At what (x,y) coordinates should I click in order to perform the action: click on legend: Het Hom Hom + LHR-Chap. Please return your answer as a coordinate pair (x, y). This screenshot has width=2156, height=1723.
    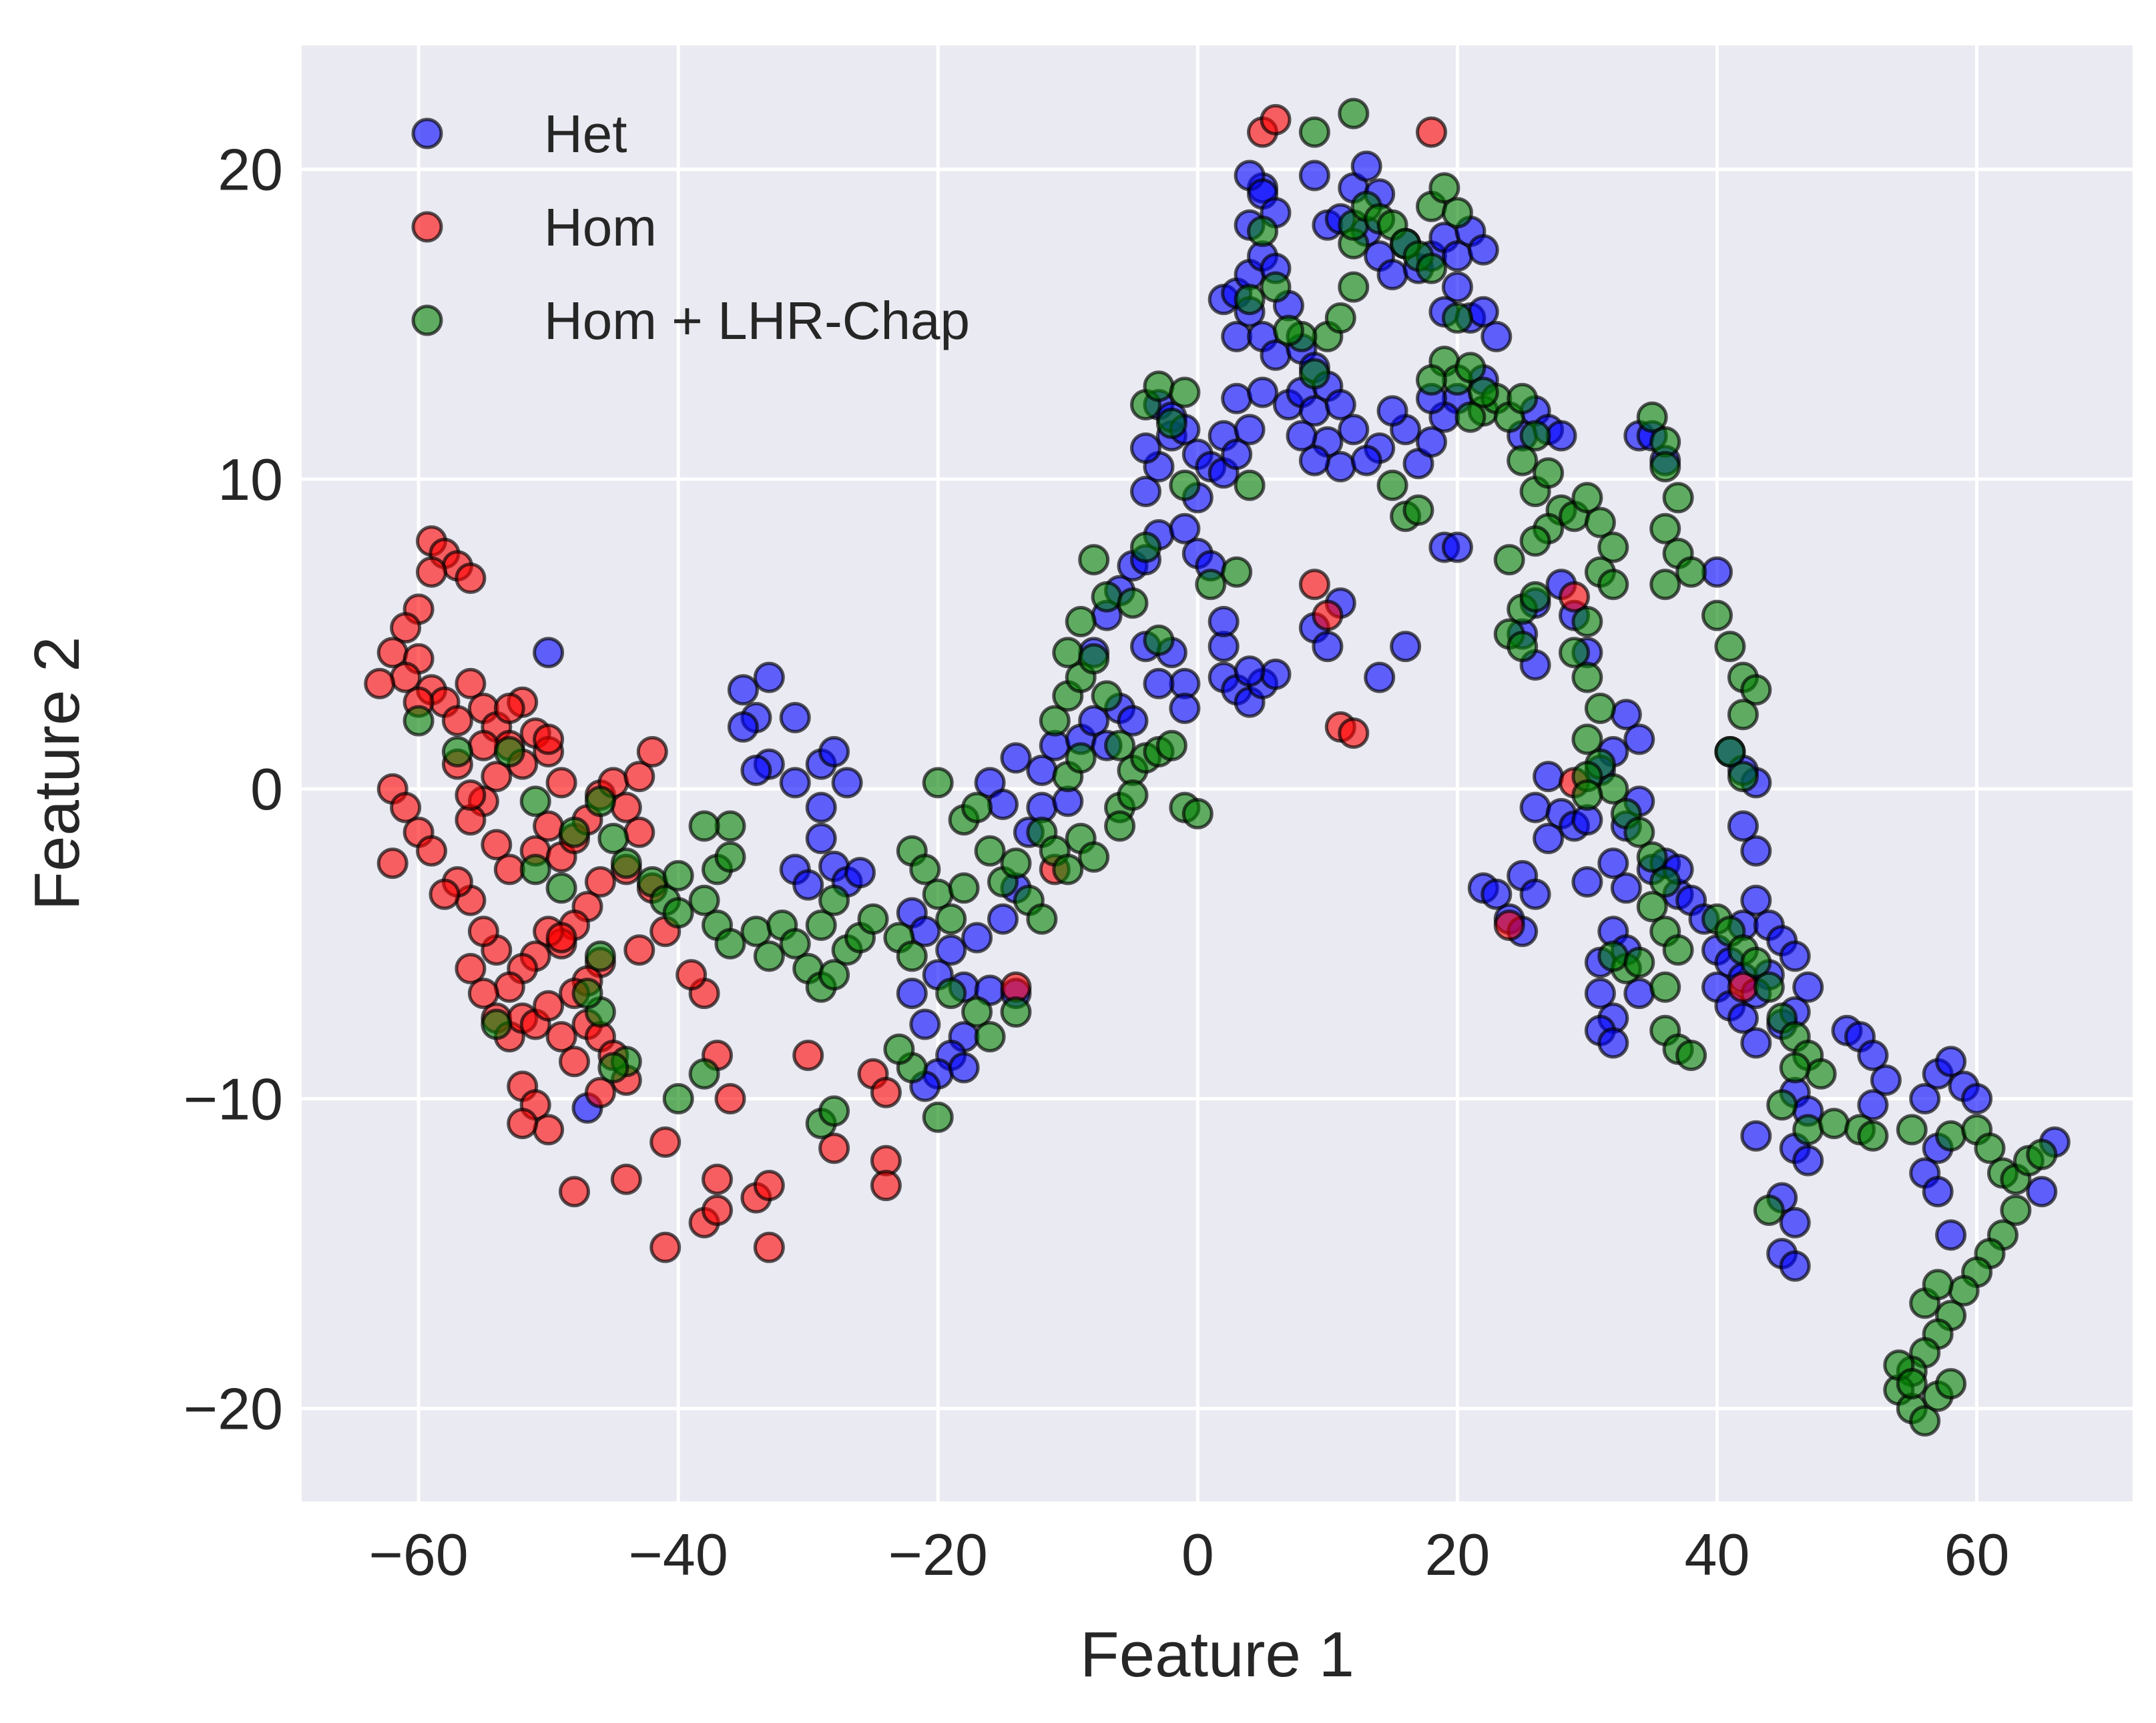
    Looking at the image, I should click on (690, 227).